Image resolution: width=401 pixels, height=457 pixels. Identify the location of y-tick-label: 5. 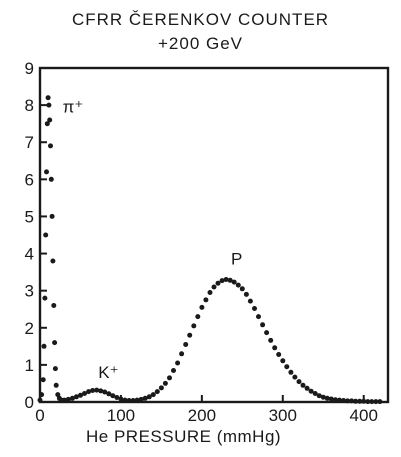
(29, 216).